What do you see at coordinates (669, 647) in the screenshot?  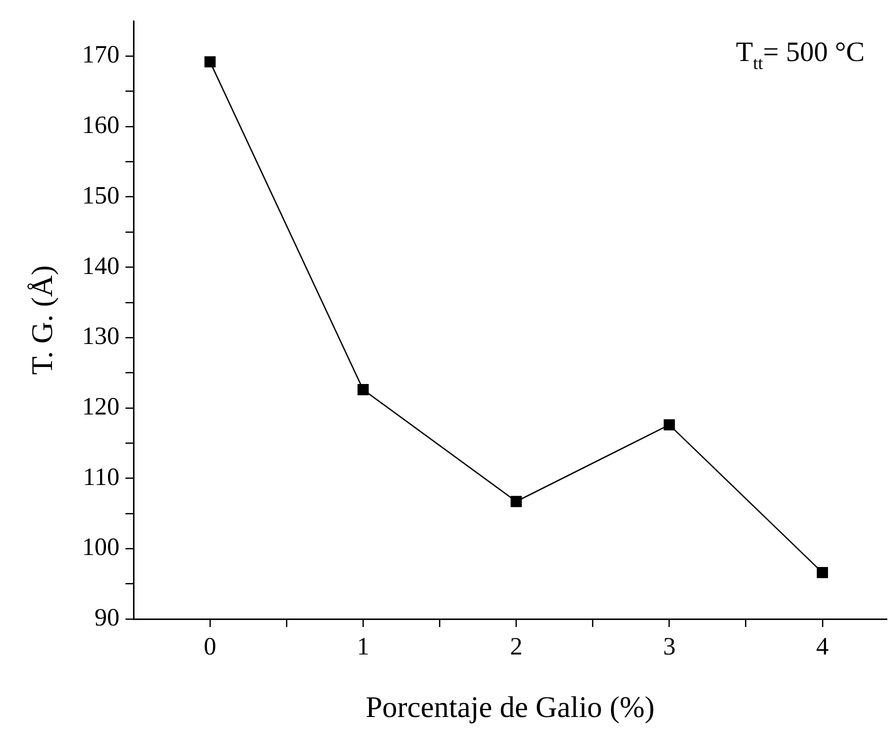 I see `x-tick-label: 3` at bounding box center [669, 647].